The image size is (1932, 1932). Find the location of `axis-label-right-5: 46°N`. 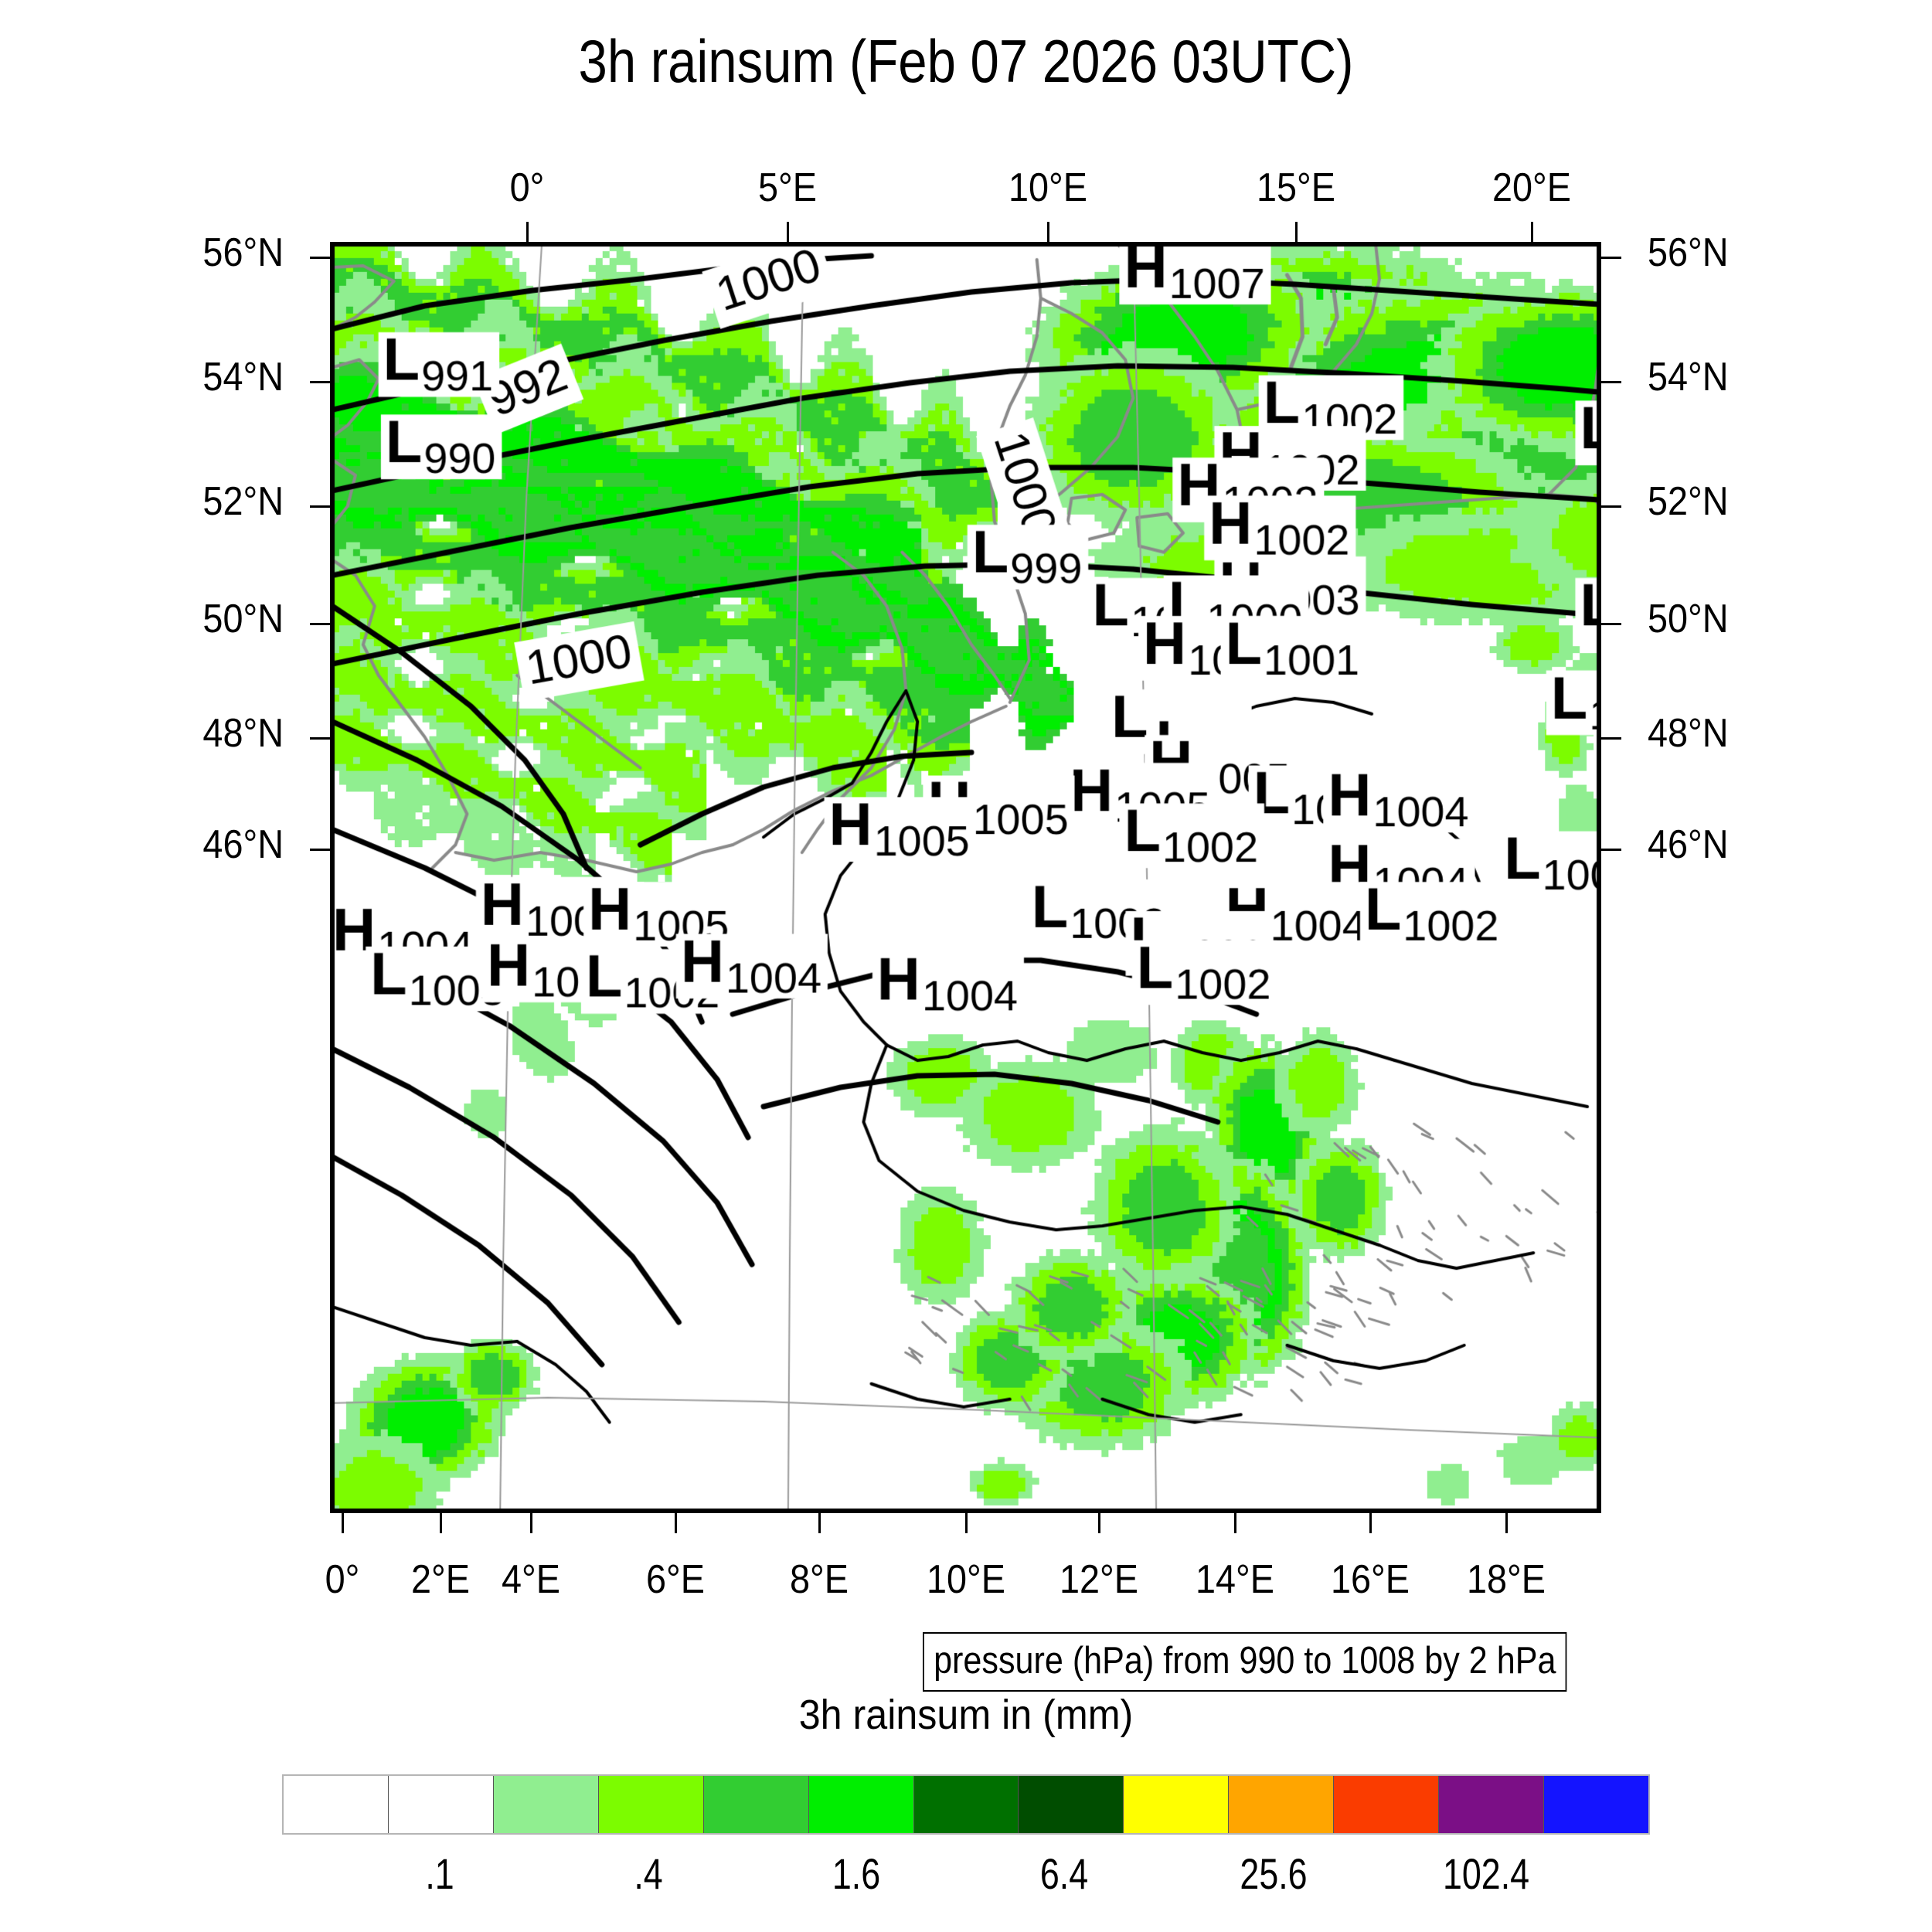

axis-label-right-5: 46°N is located at coordinates (1688, 845).